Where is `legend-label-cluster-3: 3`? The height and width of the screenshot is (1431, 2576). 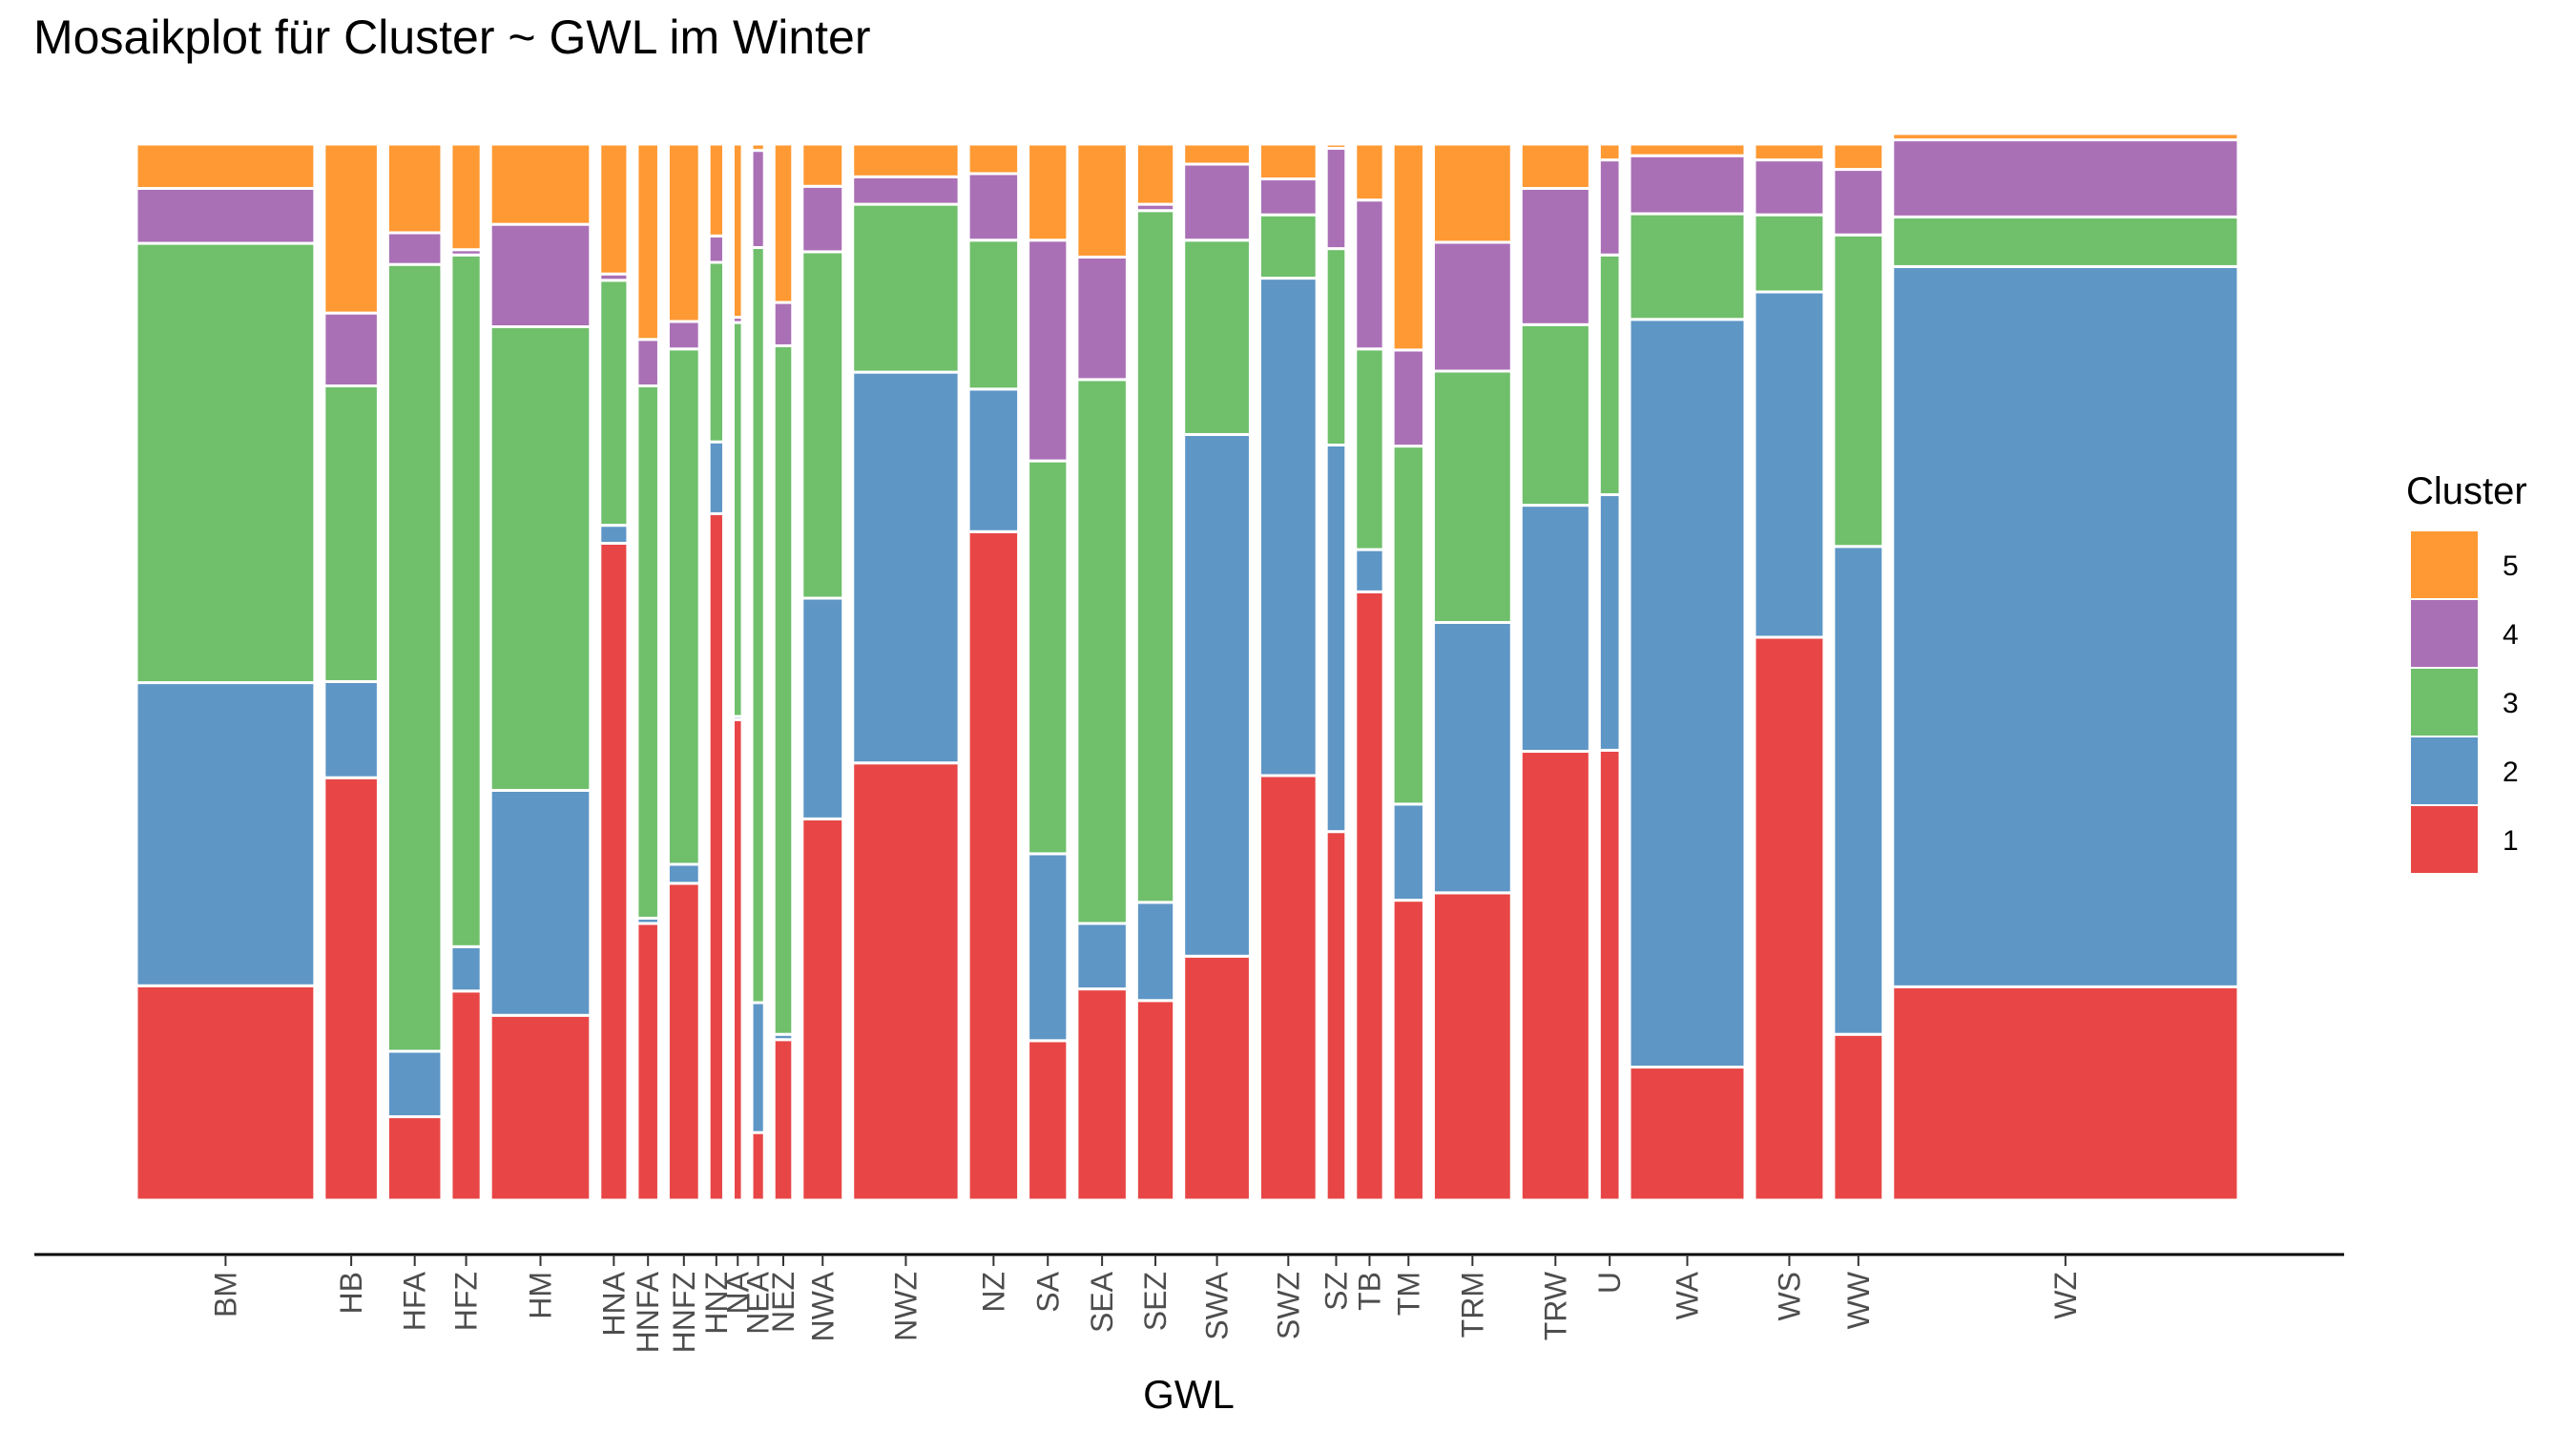 legend-label-cluster-3: 3 is located at coordinates (2511, 703).